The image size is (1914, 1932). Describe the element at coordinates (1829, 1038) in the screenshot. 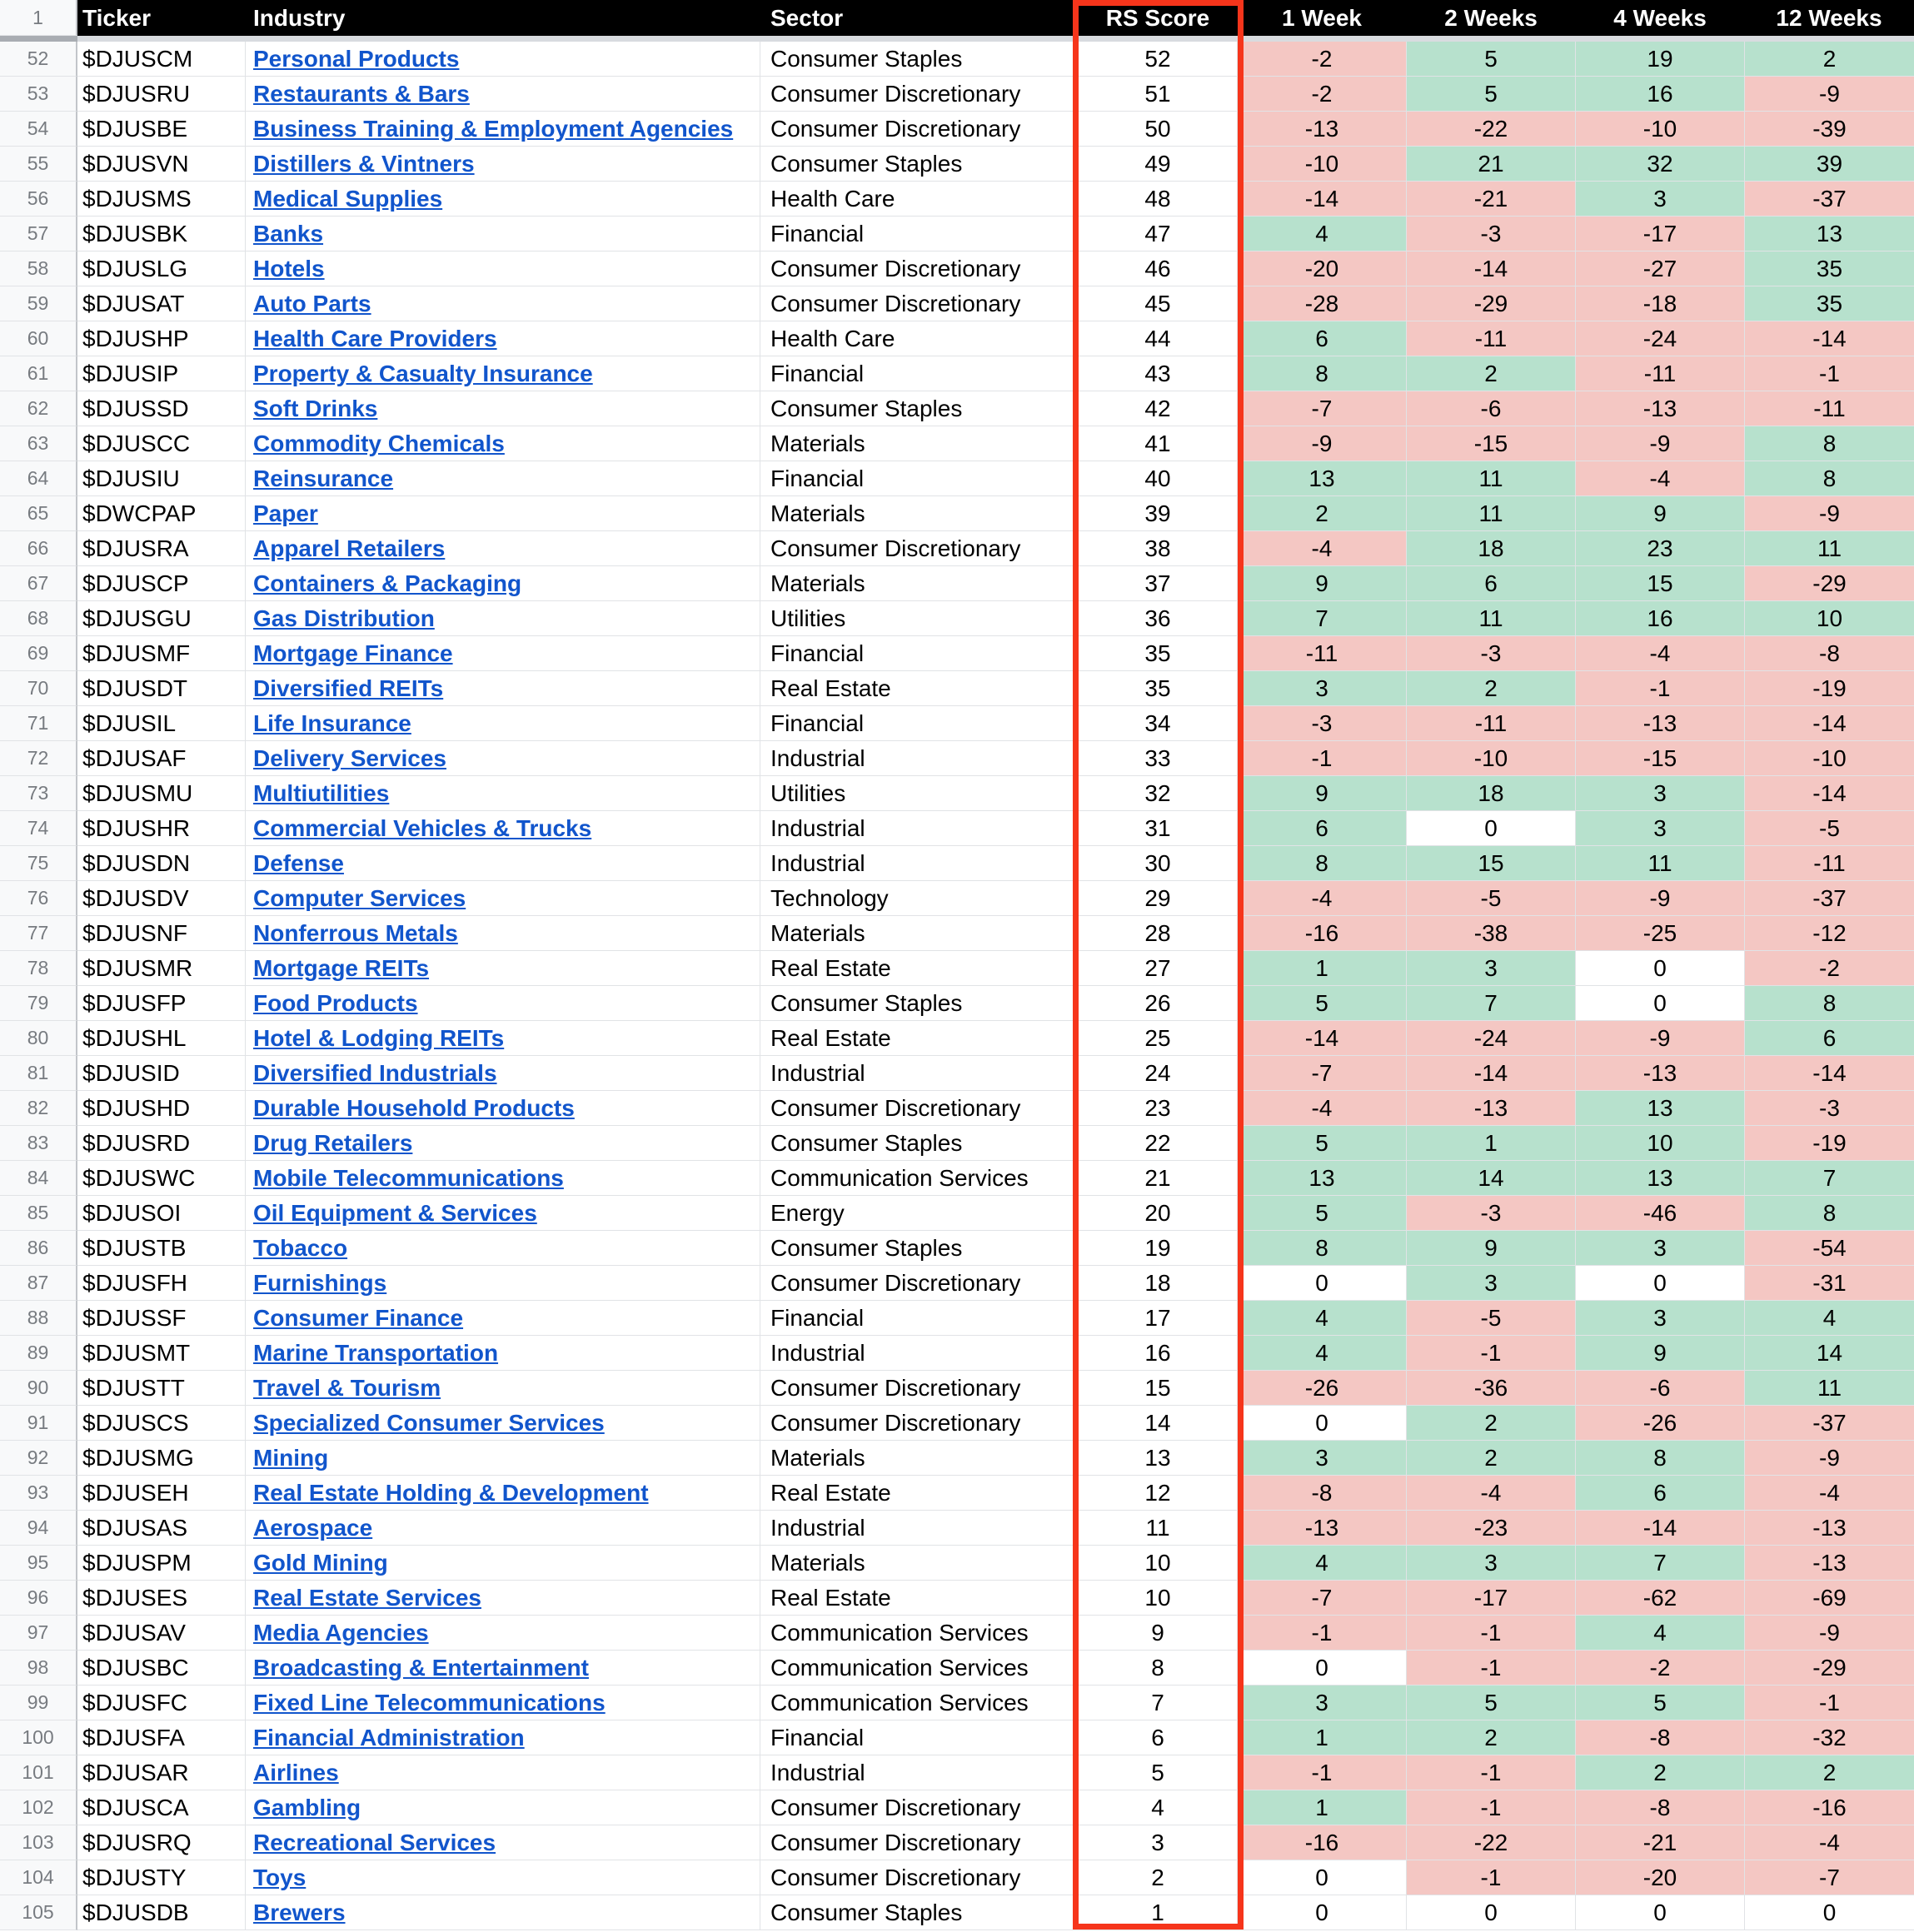

I see `cell-12-weeks: 6` at that location.